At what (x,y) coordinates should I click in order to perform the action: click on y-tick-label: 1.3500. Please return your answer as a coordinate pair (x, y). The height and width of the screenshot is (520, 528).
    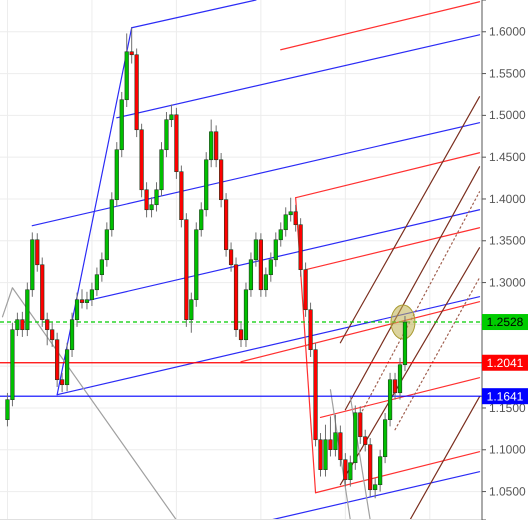
    Looking at the image, I should click on (507, 241).